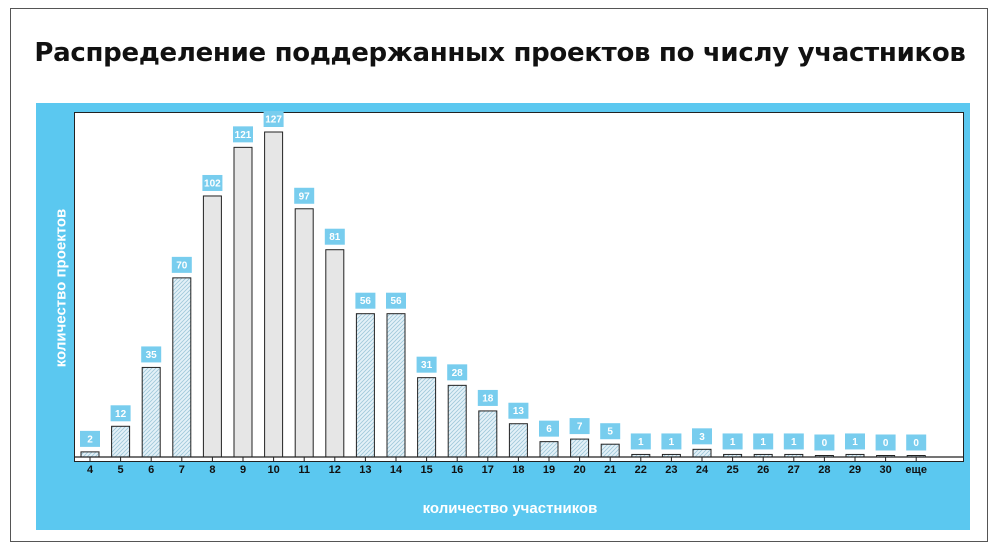 The width and height of the screenshot is (1000, 552). What do you see at coordinates (182, 265) in the screenshot?
I see `data-label: 70` at bounding box center [182, 265].